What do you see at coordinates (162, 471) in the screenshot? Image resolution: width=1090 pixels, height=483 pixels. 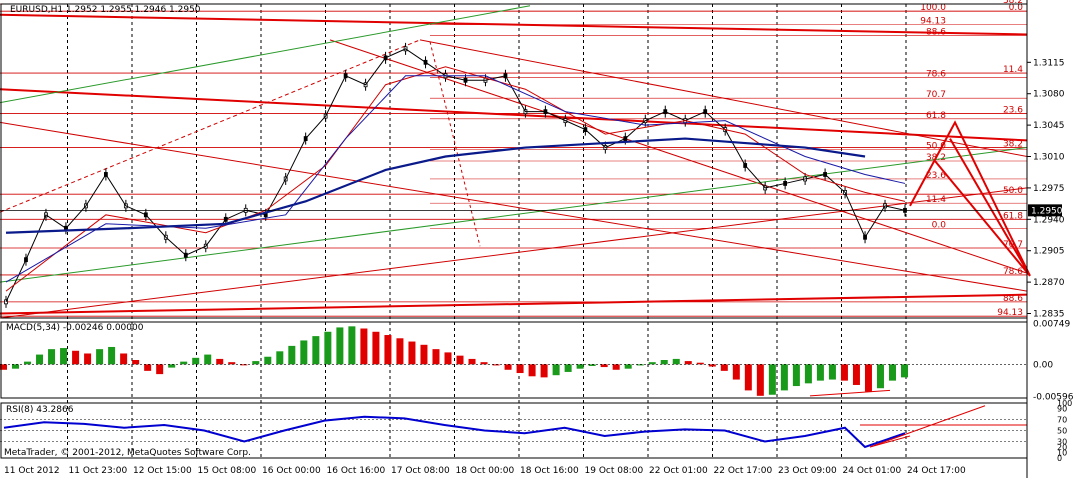 I see `time-axis-label: 12 Oct 15:00` at bounding box center [162, 471].